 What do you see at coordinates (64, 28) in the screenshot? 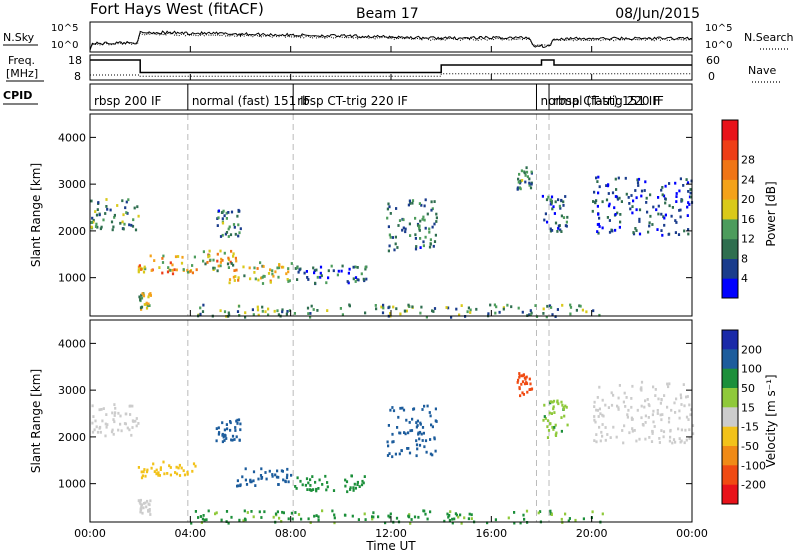
I see `noise-left-tick-top: 10^5` at bounding box center [64, 28].